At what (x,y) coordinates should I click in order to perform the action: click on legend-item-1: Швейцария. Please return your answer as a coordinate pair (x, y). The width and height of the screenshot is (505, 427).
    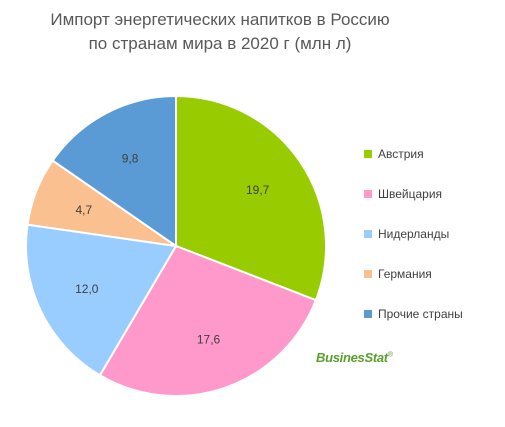
    Looking at the image, I should click on (413, 194).